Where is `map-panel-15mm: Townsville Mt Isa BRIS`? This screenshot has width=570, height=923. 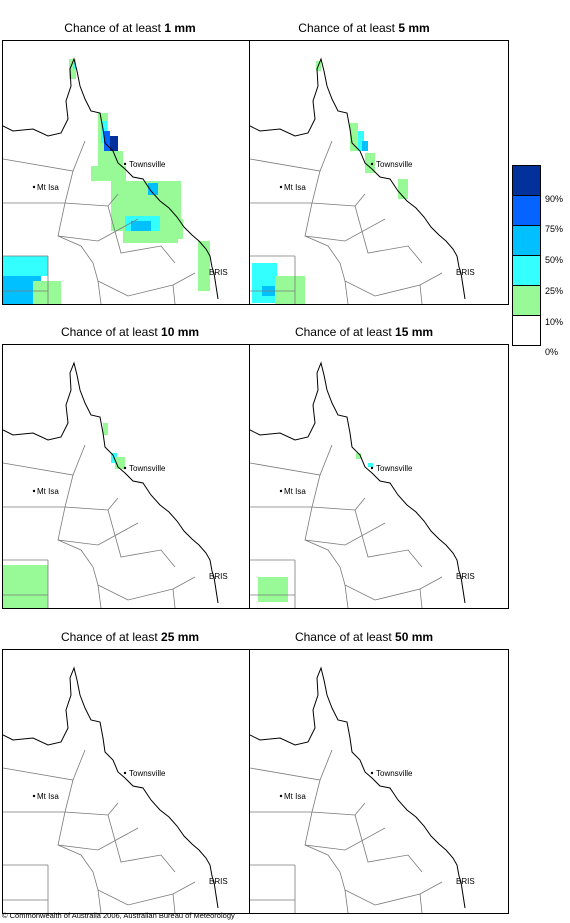 map-panel-15mm: Townsville Mt Isa BRIS is located at coordinates (379, 476).